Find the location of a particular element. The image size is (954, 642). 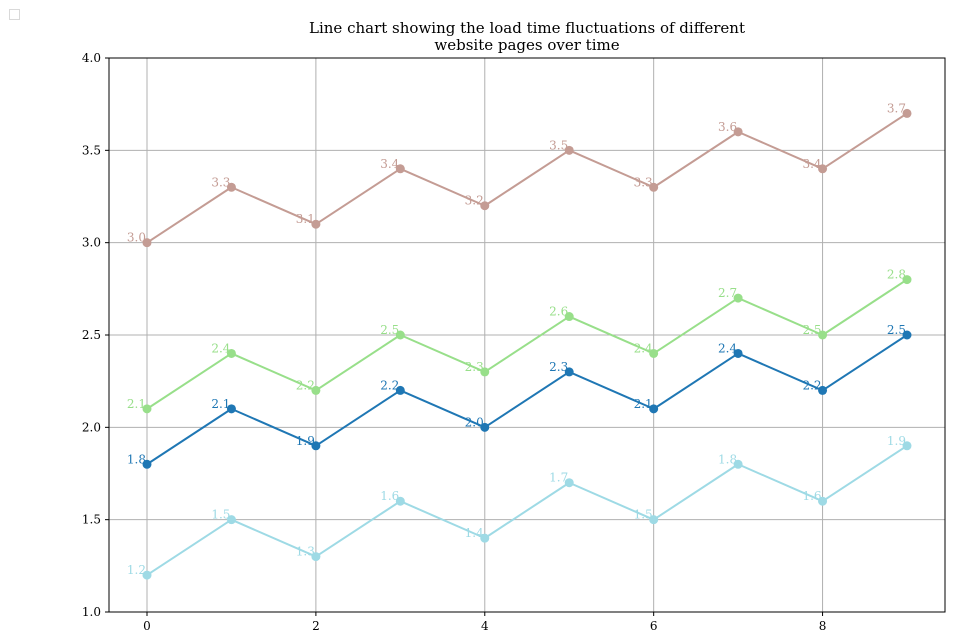

data-label: 2.6 is located at coordinates (558, 312).